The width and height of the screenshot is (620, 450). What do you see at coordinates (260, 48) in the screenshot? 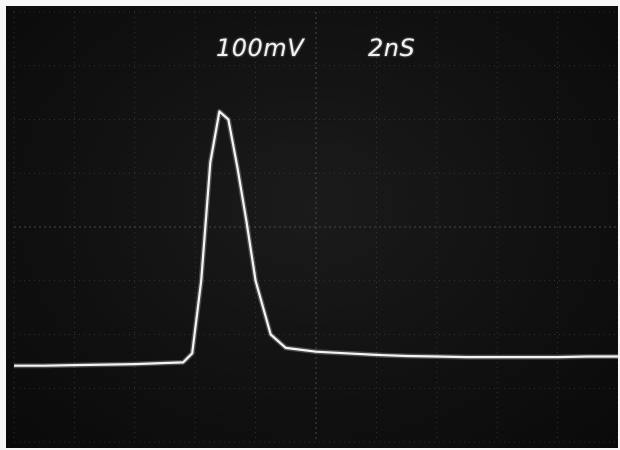
I see `volts-per-division-label: 100mV` at bounding box center [260, 48].